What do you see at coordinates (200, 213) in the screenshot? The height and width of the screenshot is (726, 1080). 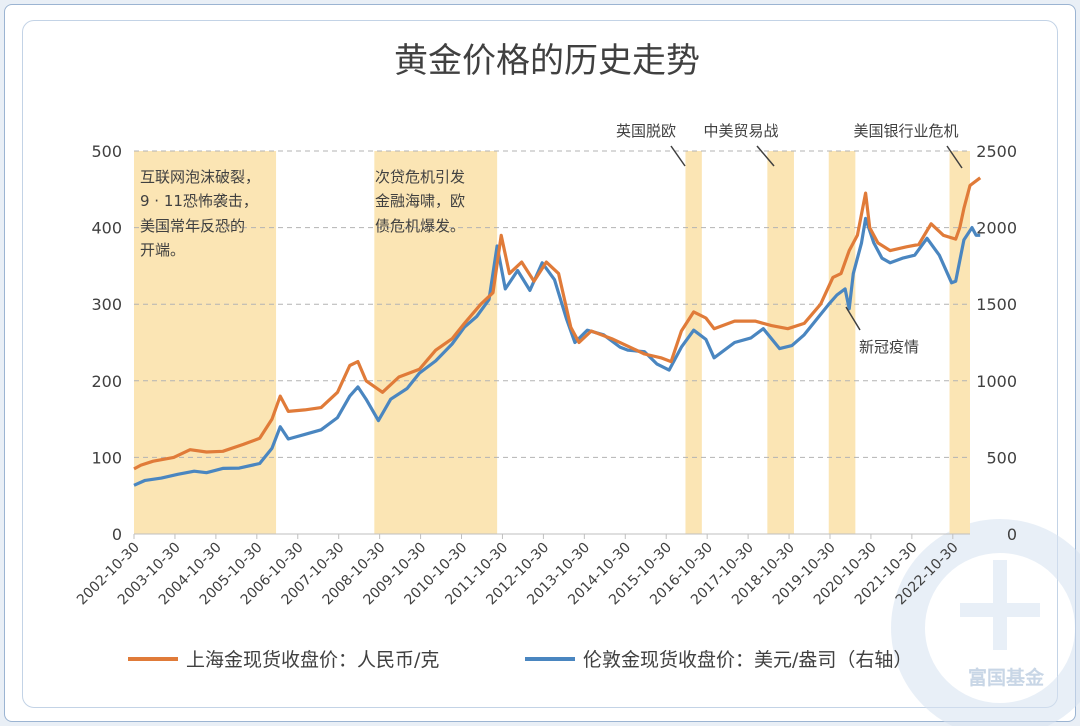 I see `period-note-dotcom: 互联网泡沫破裂， 9 · 11恐怖袭击， 美国常年反恐的 开端。` at bounding box center [200, 213].